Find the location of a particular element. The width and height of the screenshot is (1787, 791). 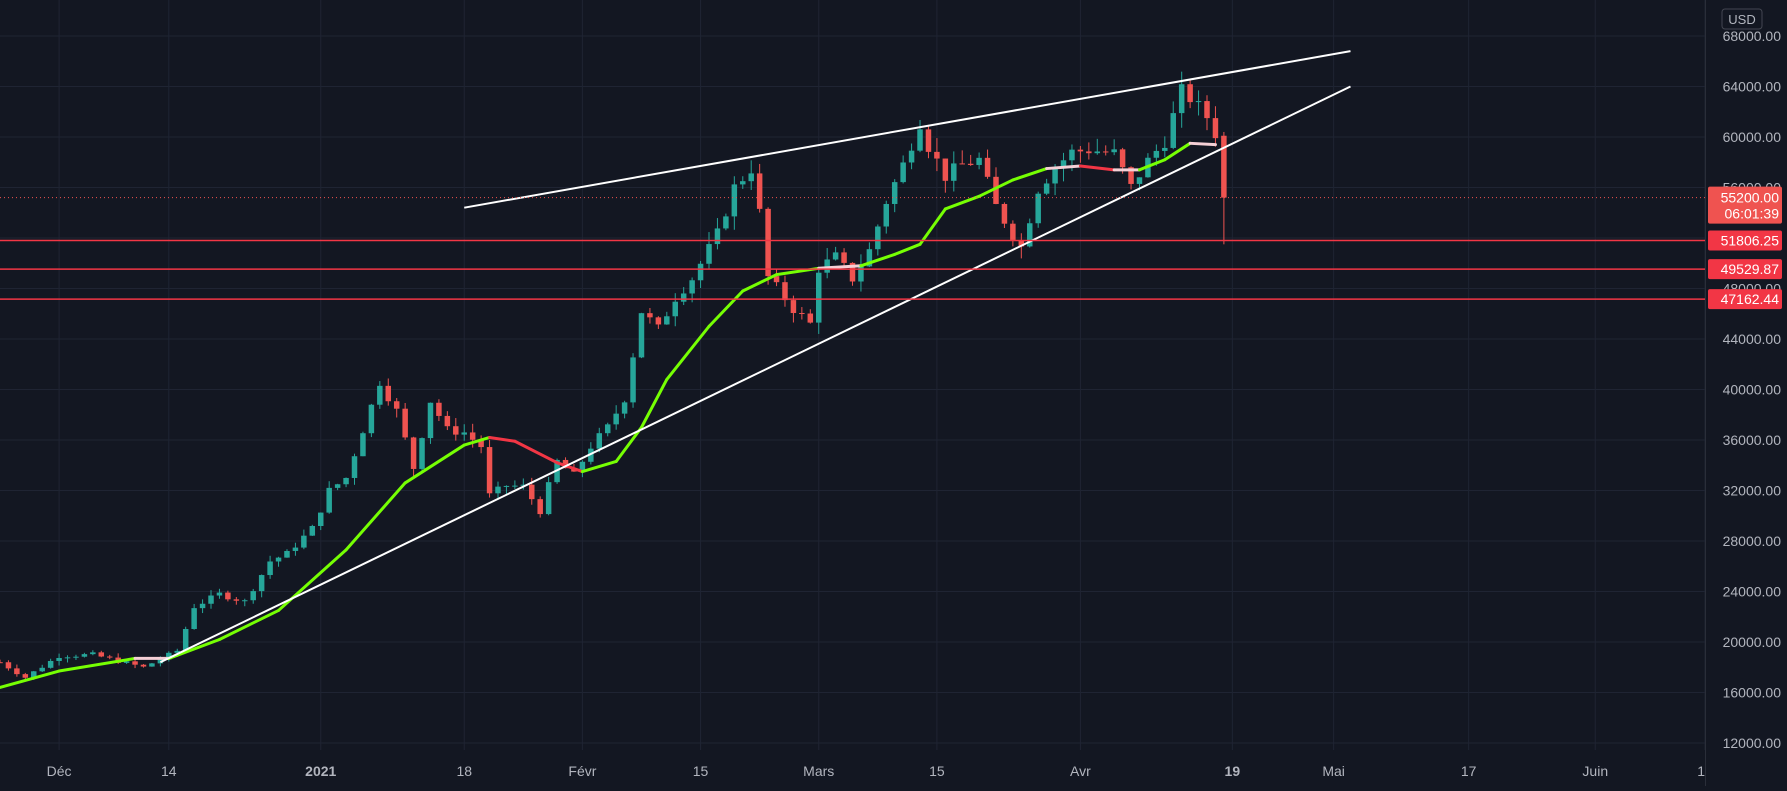

currency-badge is located at coordinates (1742, 19).